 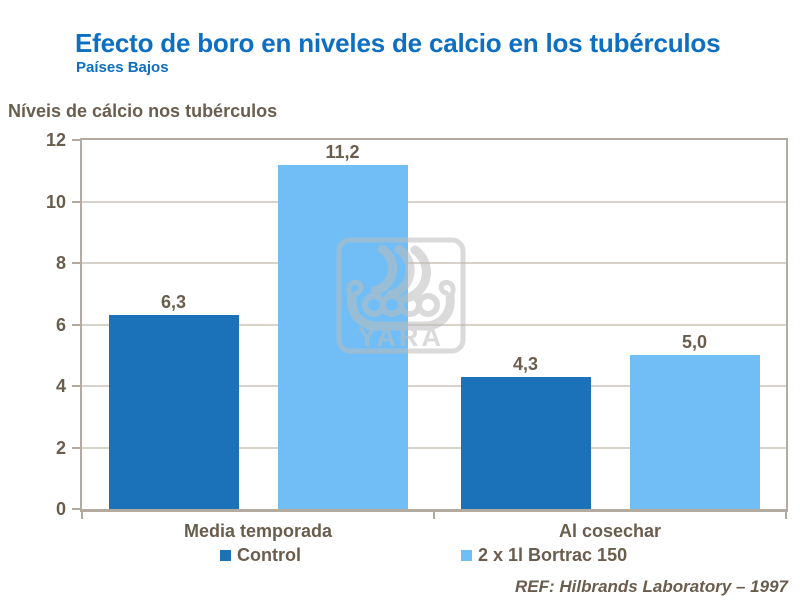 What do you see at coordinates (258, 531) in the screenshot?
I see `category-label-0: Media temporada` at bounding box center [258, 531].